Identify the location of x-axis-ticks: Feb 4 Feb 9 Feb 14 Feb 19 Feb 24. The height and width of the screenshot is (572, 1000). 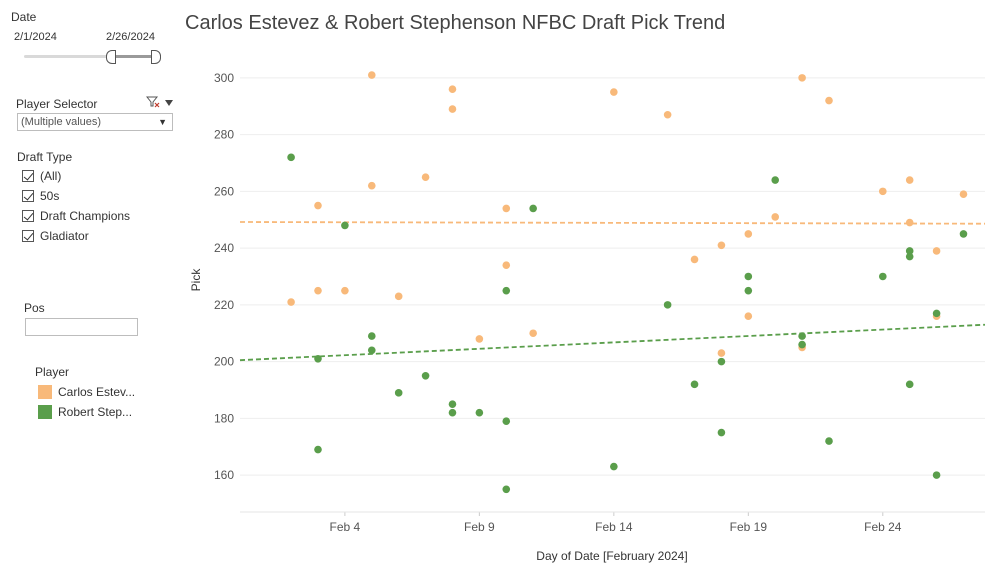
(616, 523).